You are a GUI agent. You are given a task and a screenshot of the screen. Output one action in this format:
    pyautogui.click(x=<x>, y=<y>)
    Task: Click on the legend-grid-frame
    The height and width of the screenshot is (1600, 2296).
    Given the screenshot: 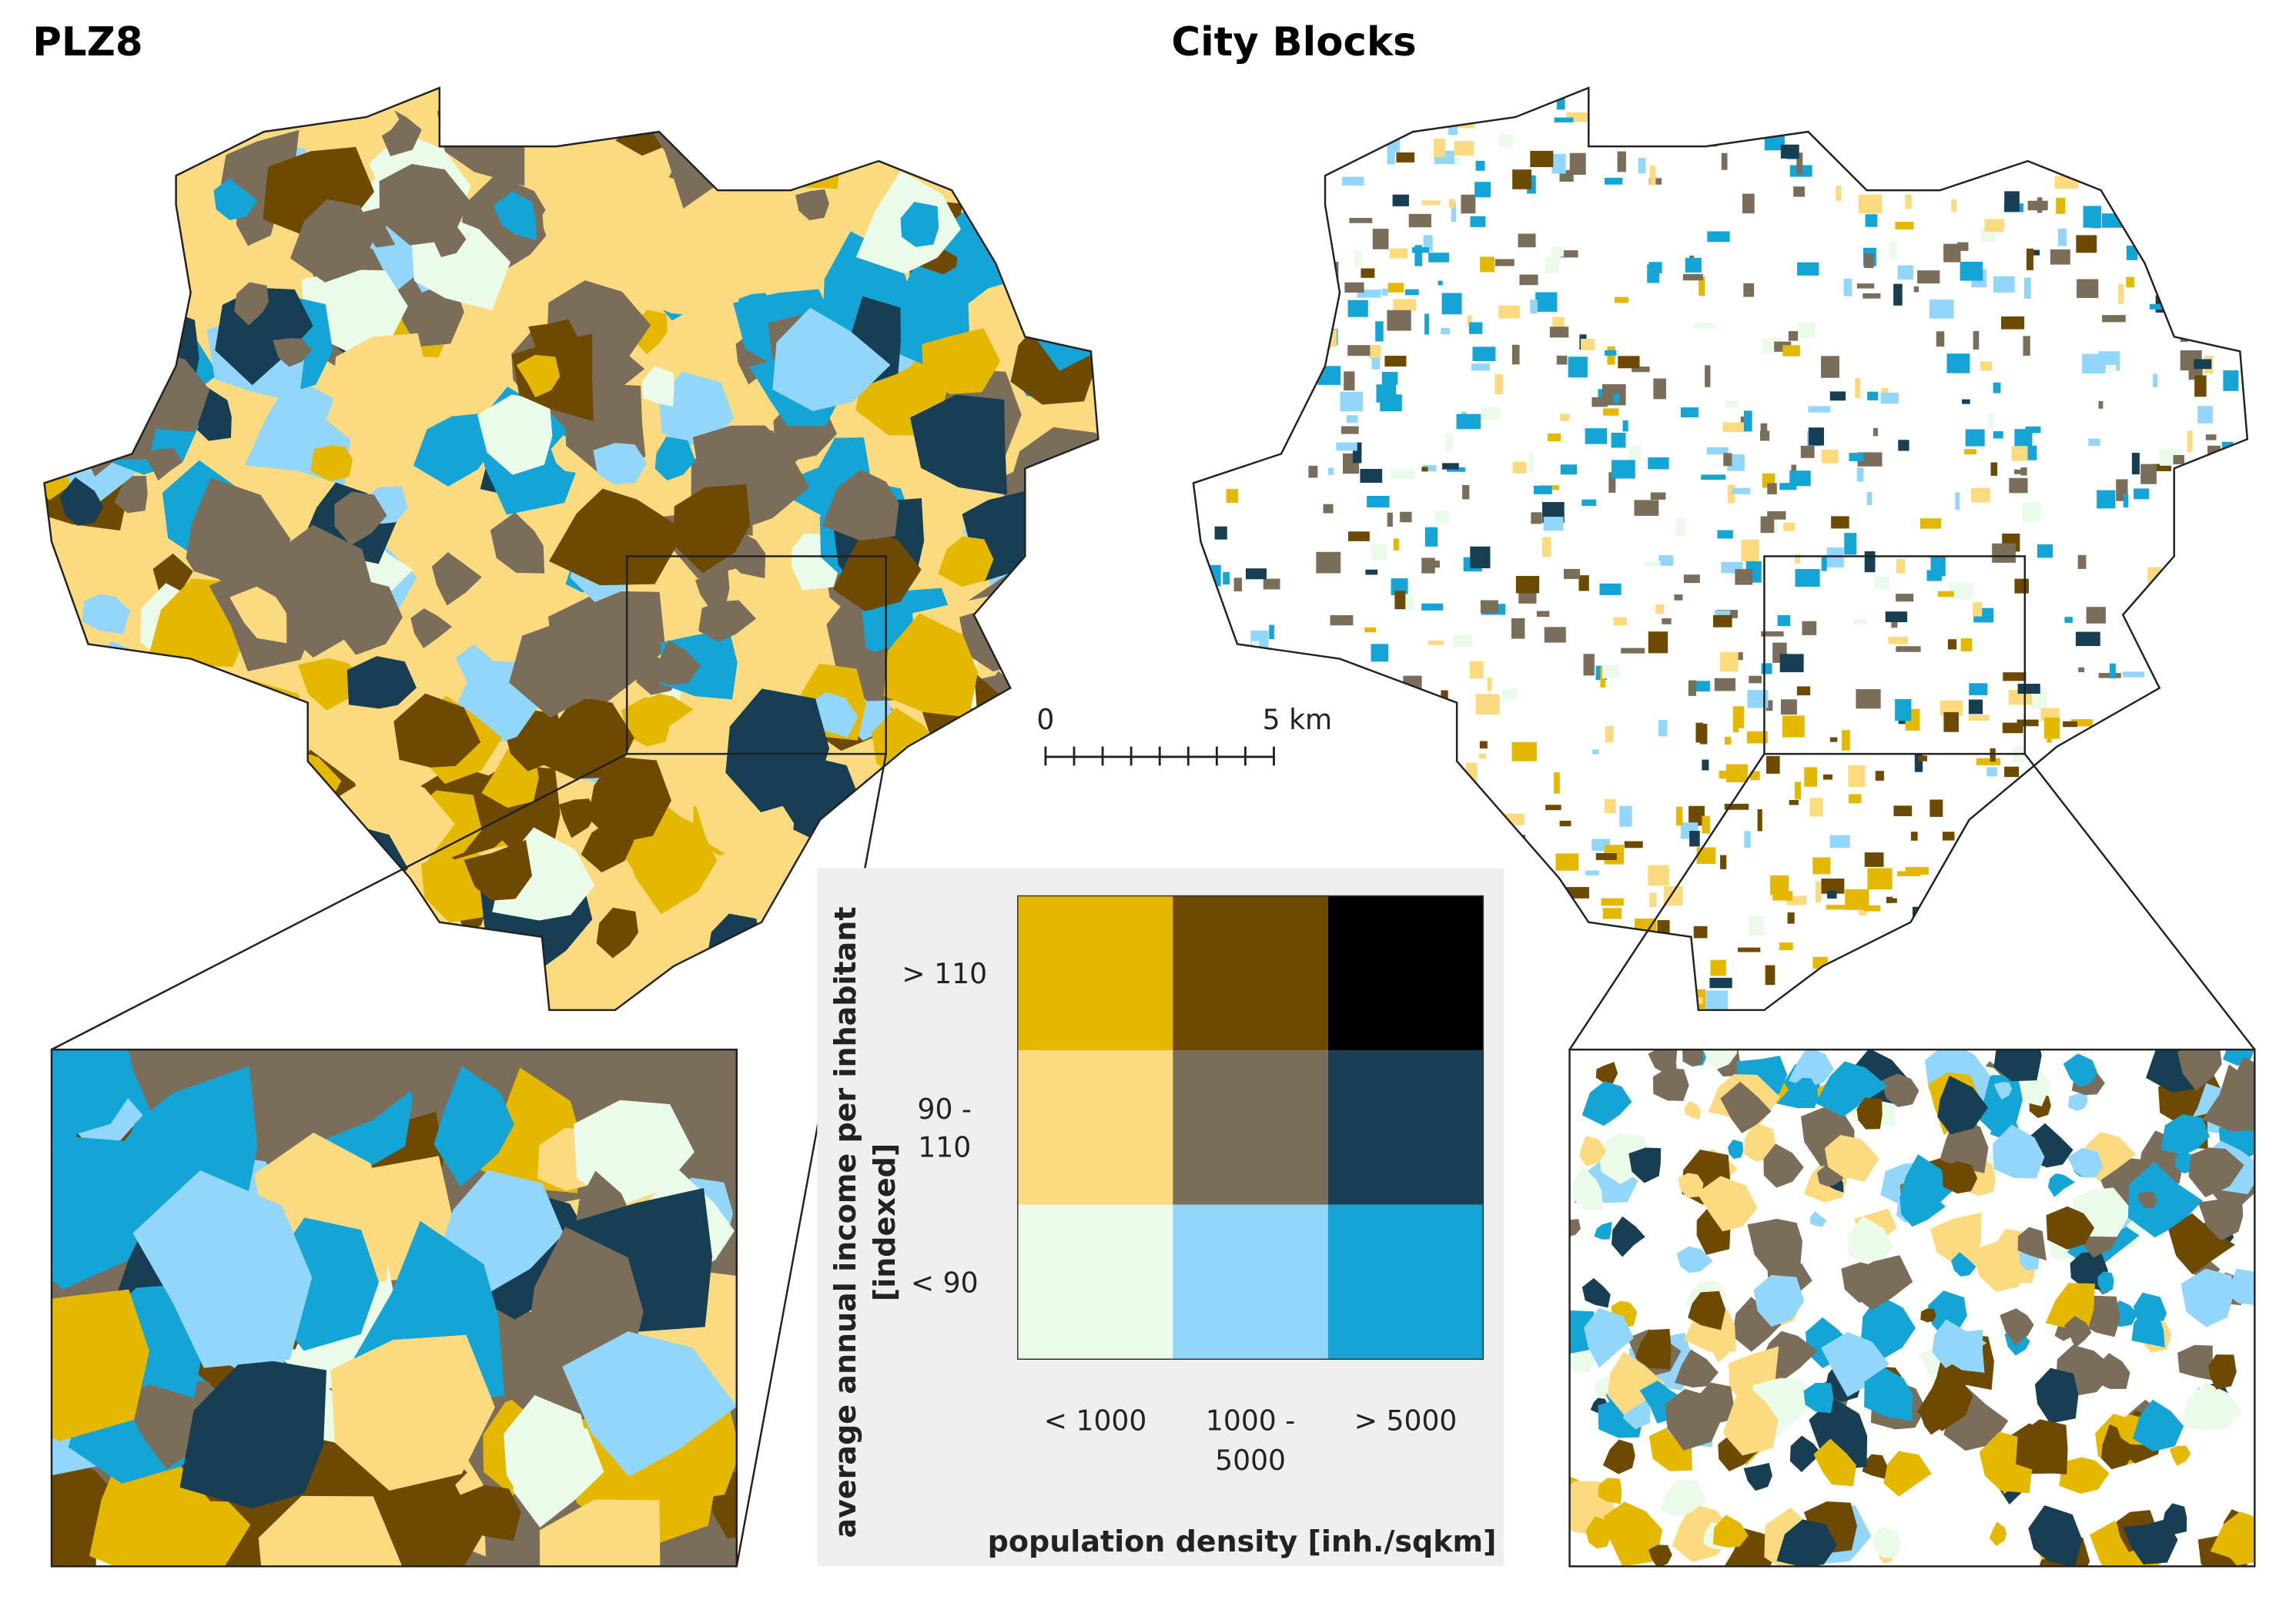 What is the action you would take?
    pyautogui.click(x=1250, y=1128)
    